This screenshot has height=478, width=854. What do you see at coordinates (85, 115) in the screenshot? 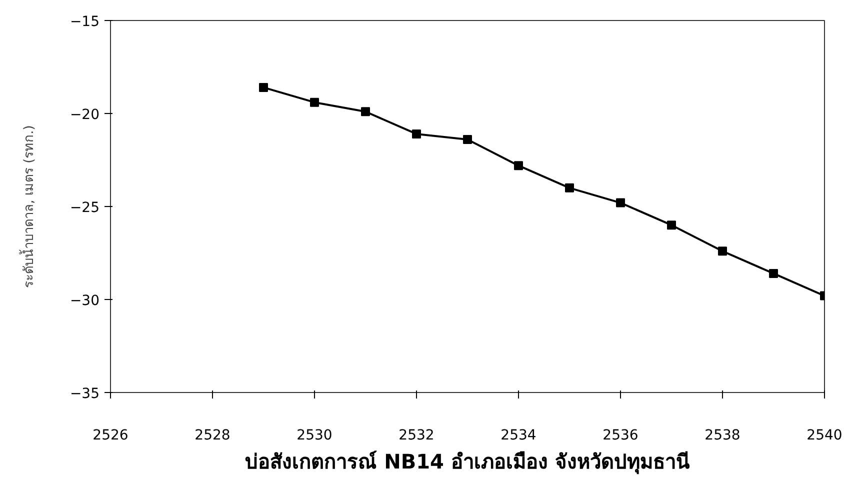
I see `y-tick-label: −20` at bounding box center [85, 115].